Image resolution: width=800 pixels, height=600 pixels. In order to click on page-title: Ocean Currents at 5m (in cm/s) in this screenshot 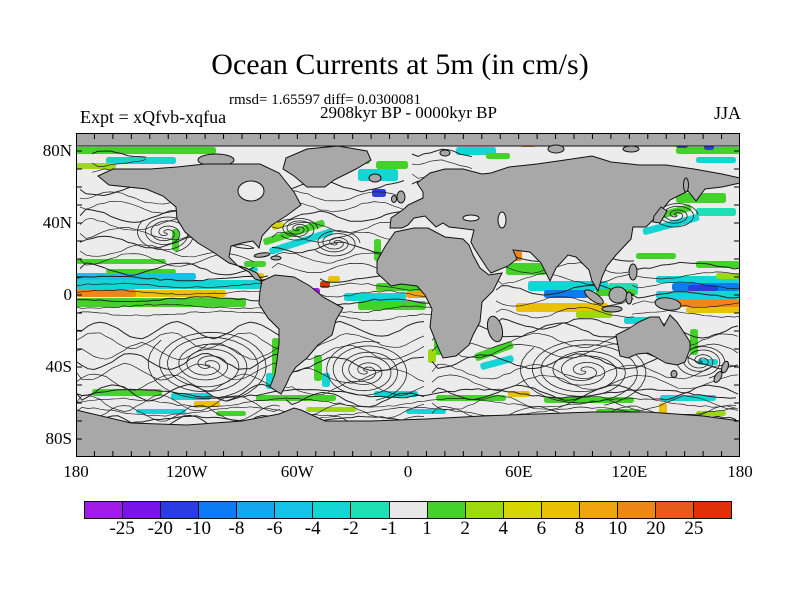, I will do `click(400, 64)`.